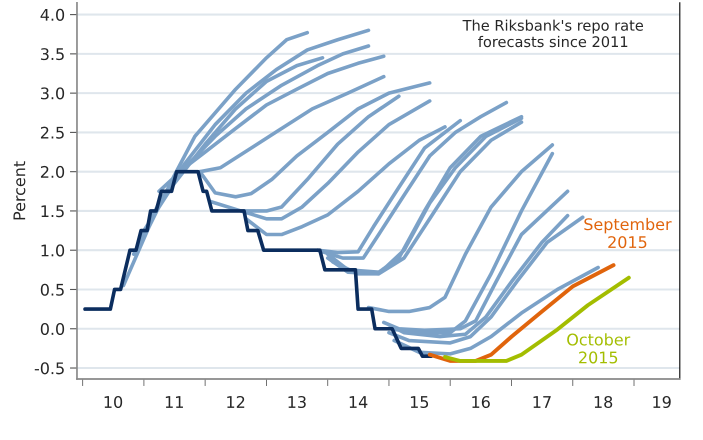 This screenshot has height=440, width=703. Describe the element at coordinates (542, 402) in the screenshot. I see `x-tick-label: 17` at that location.